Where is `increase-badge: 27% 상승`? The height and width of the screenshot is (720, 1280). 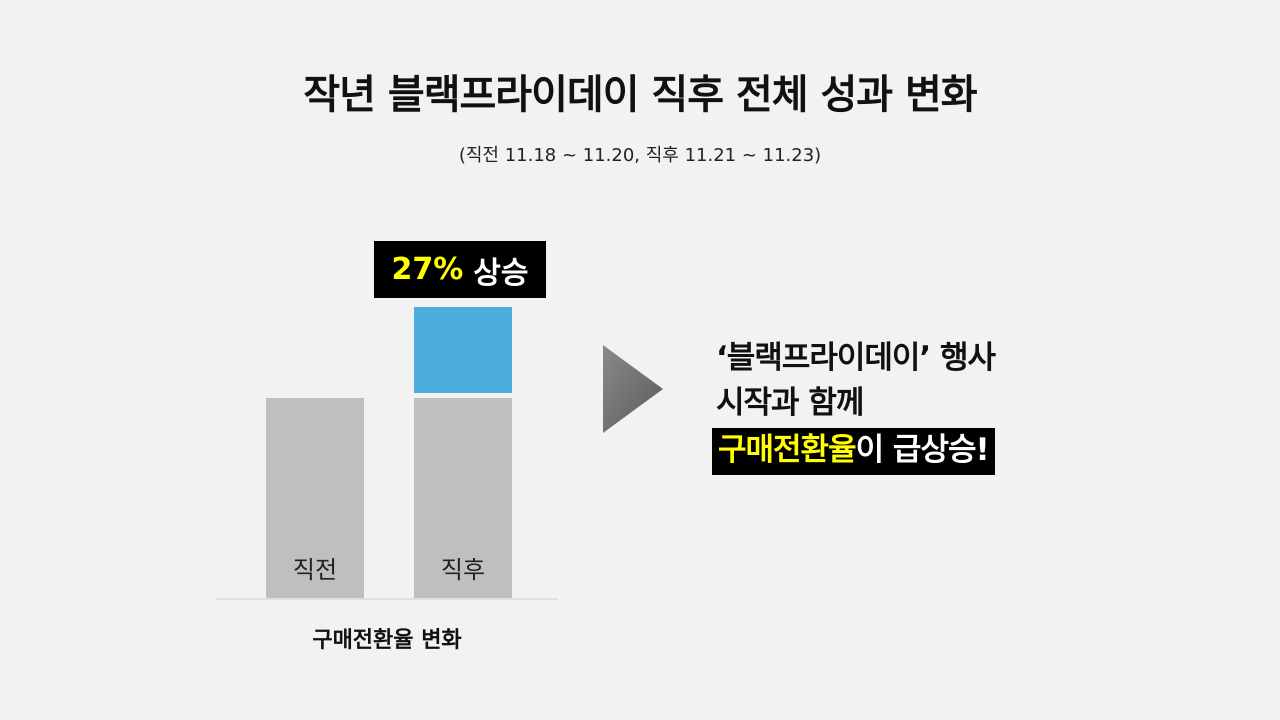
increase-badge: 27% 상승 is located at coordinates (460, 269).